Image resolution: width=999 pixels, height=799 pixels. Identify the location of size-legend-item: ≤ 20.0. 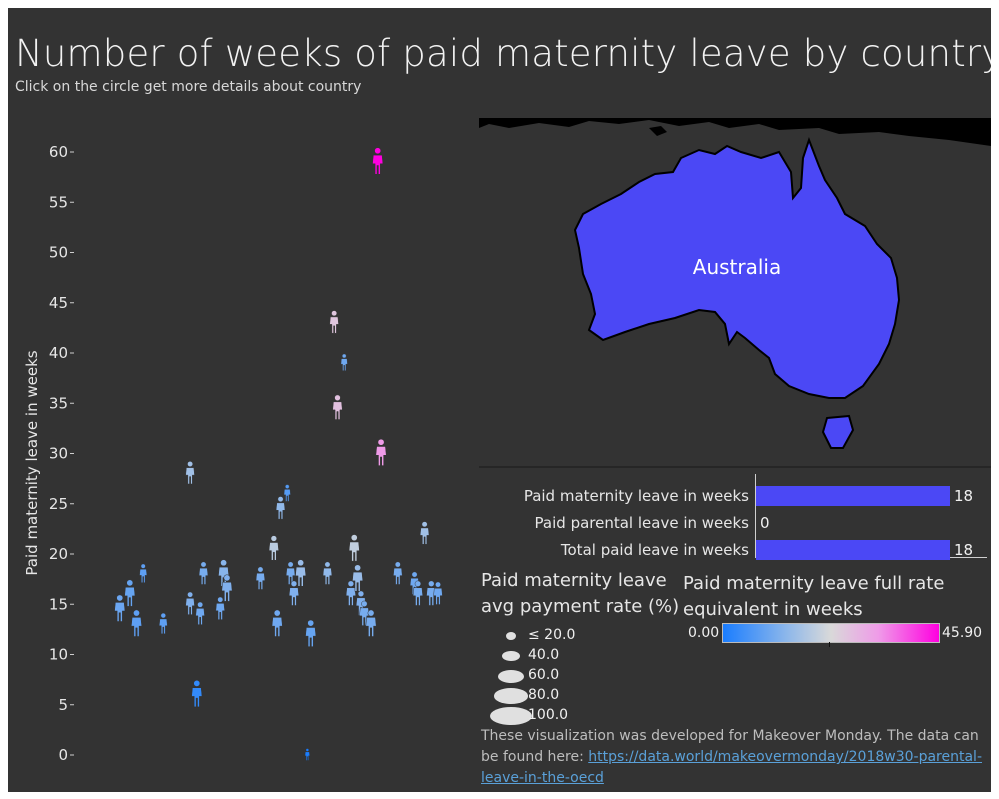
(580, 636).